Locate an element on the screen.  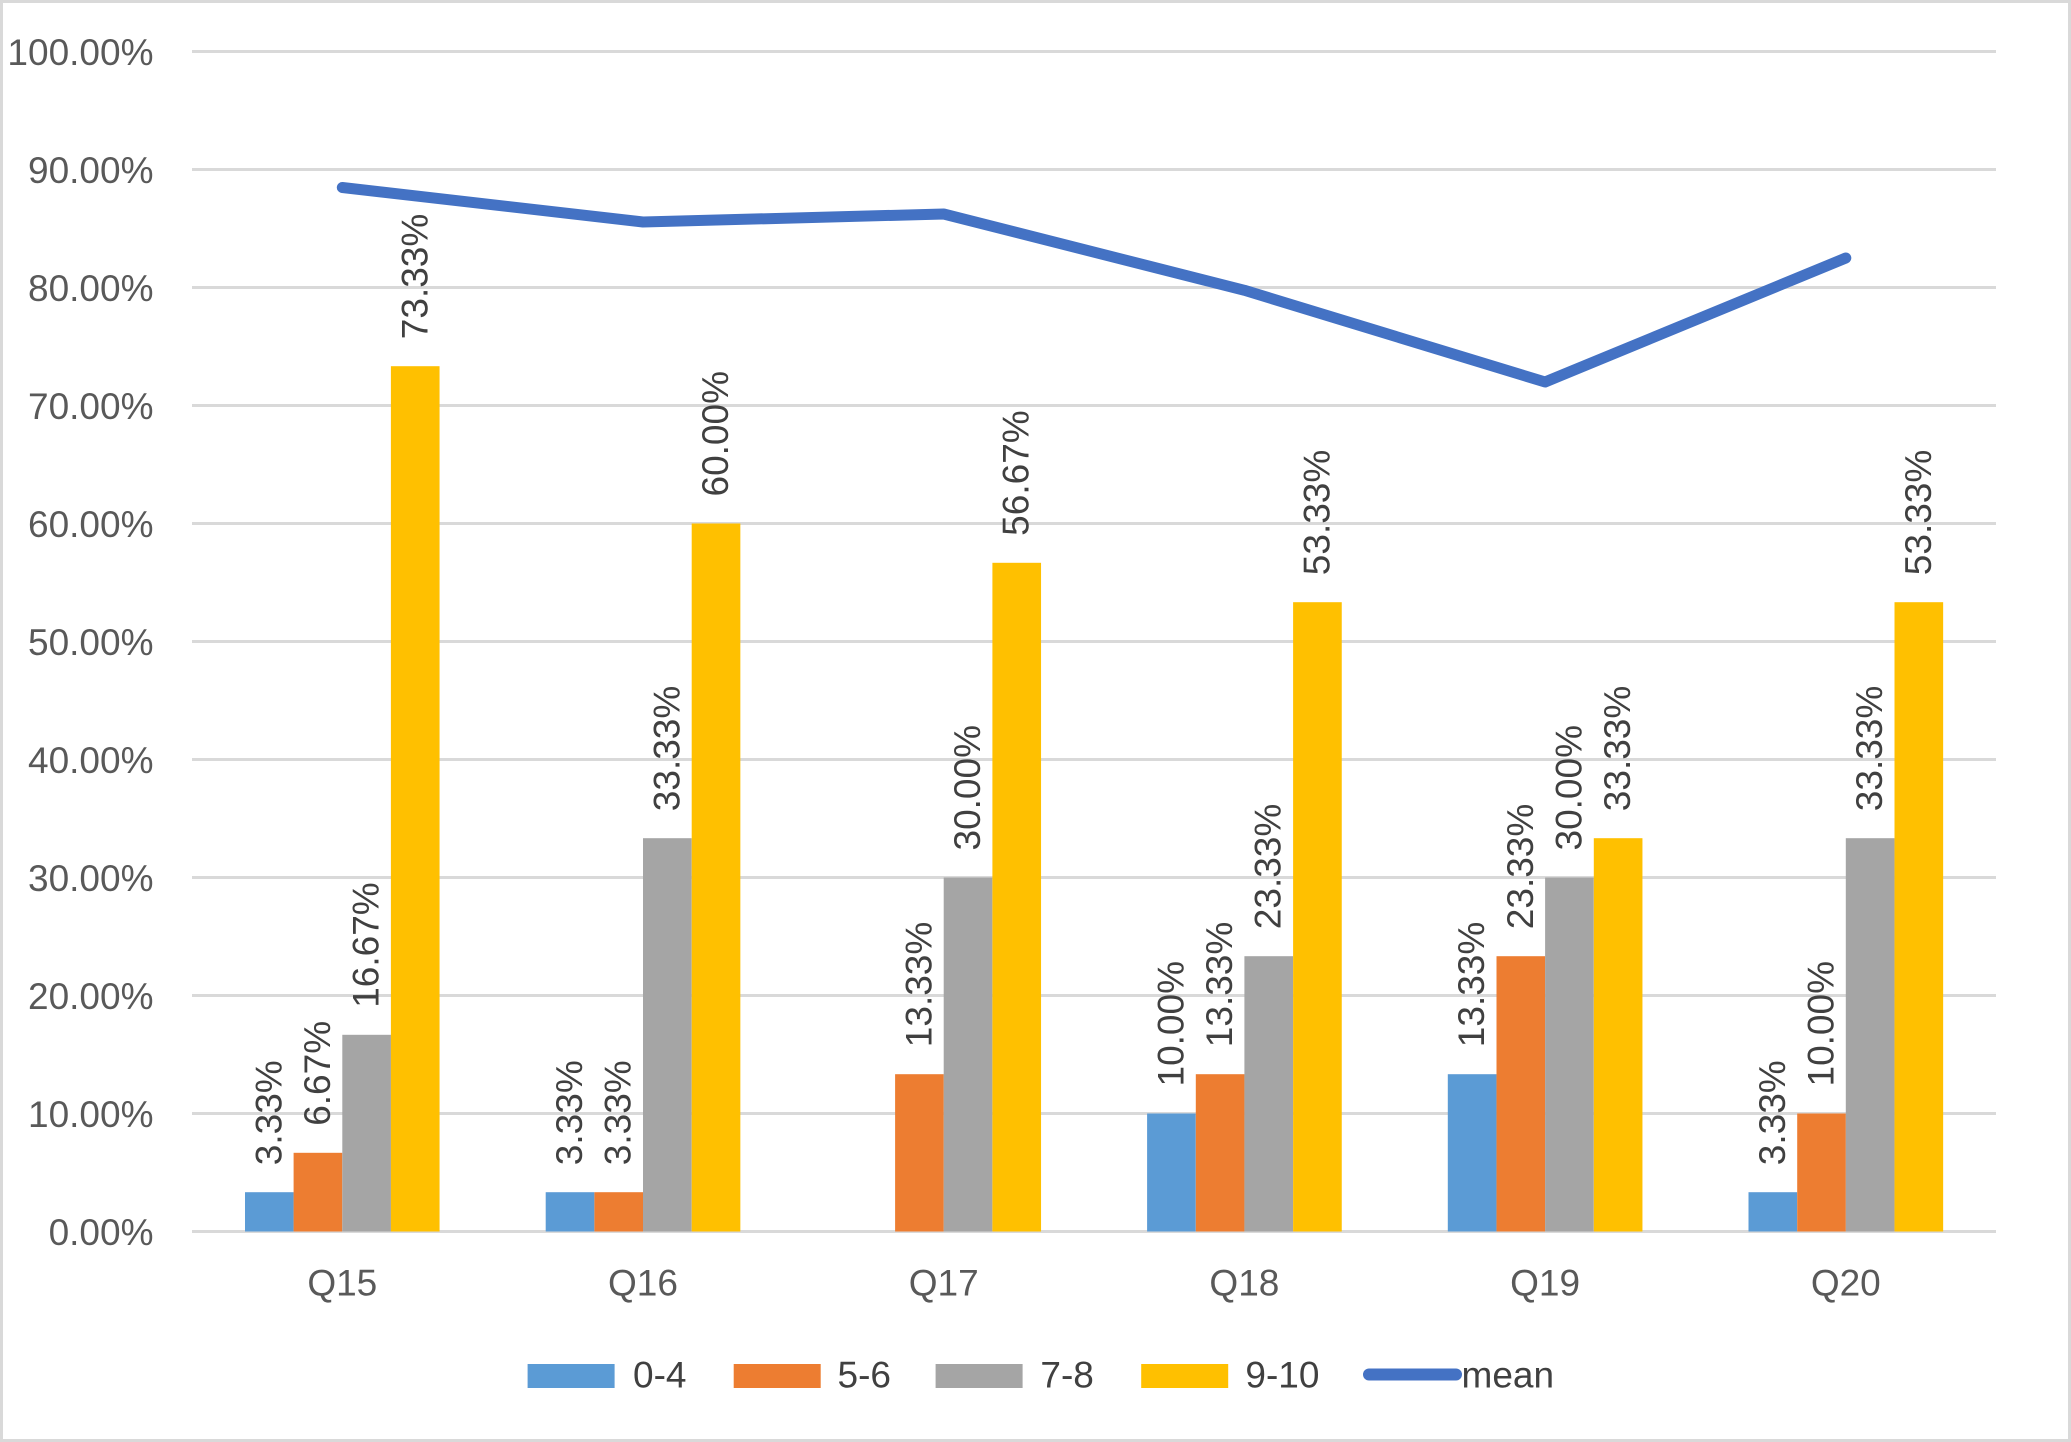
svg-text: Q18 is located at coordinates (1244, 1283).